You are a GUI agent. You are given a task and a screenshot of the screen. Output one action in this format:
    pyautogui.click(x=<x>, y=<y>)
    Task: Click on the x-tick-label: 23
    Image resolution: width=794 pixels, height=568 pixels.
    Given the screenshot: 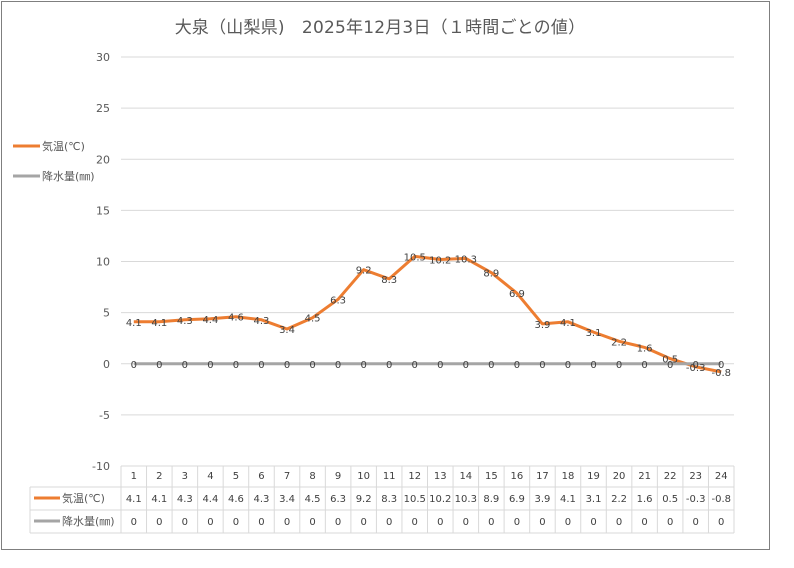 What is the action you would take?
    pyautogui.click(x=695, y=476)
    